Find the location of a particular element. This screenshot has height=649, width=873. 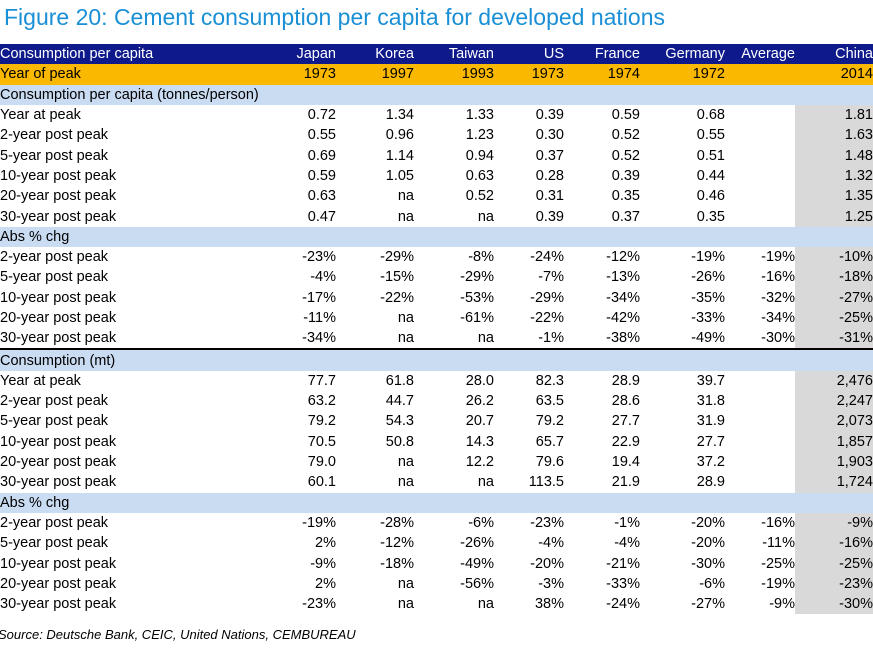

cell-japan: 70.5 is located at coordinates (321, 441).